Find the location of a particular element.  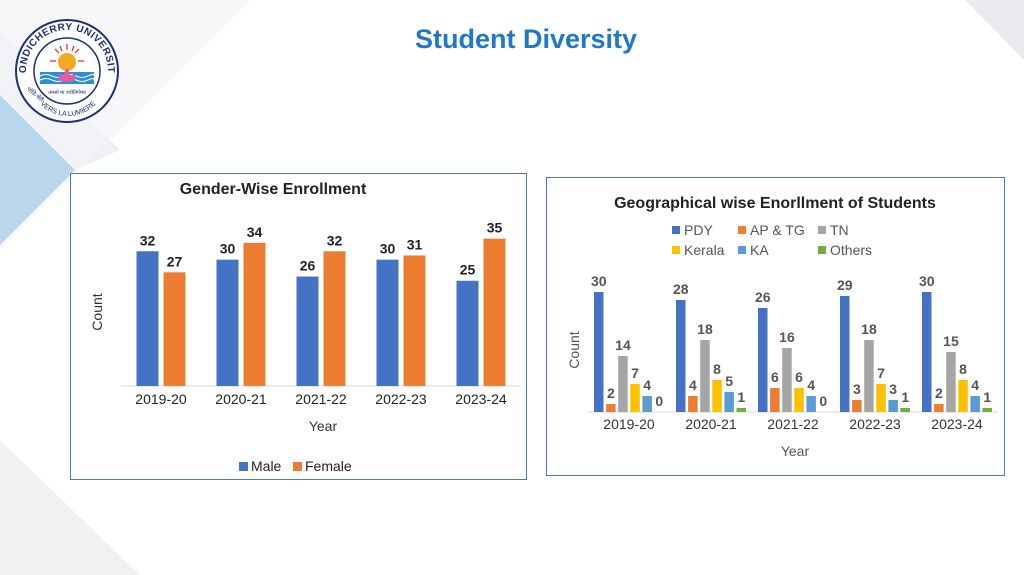

legend-swatch-pdy is located at coordinates (676, 230).